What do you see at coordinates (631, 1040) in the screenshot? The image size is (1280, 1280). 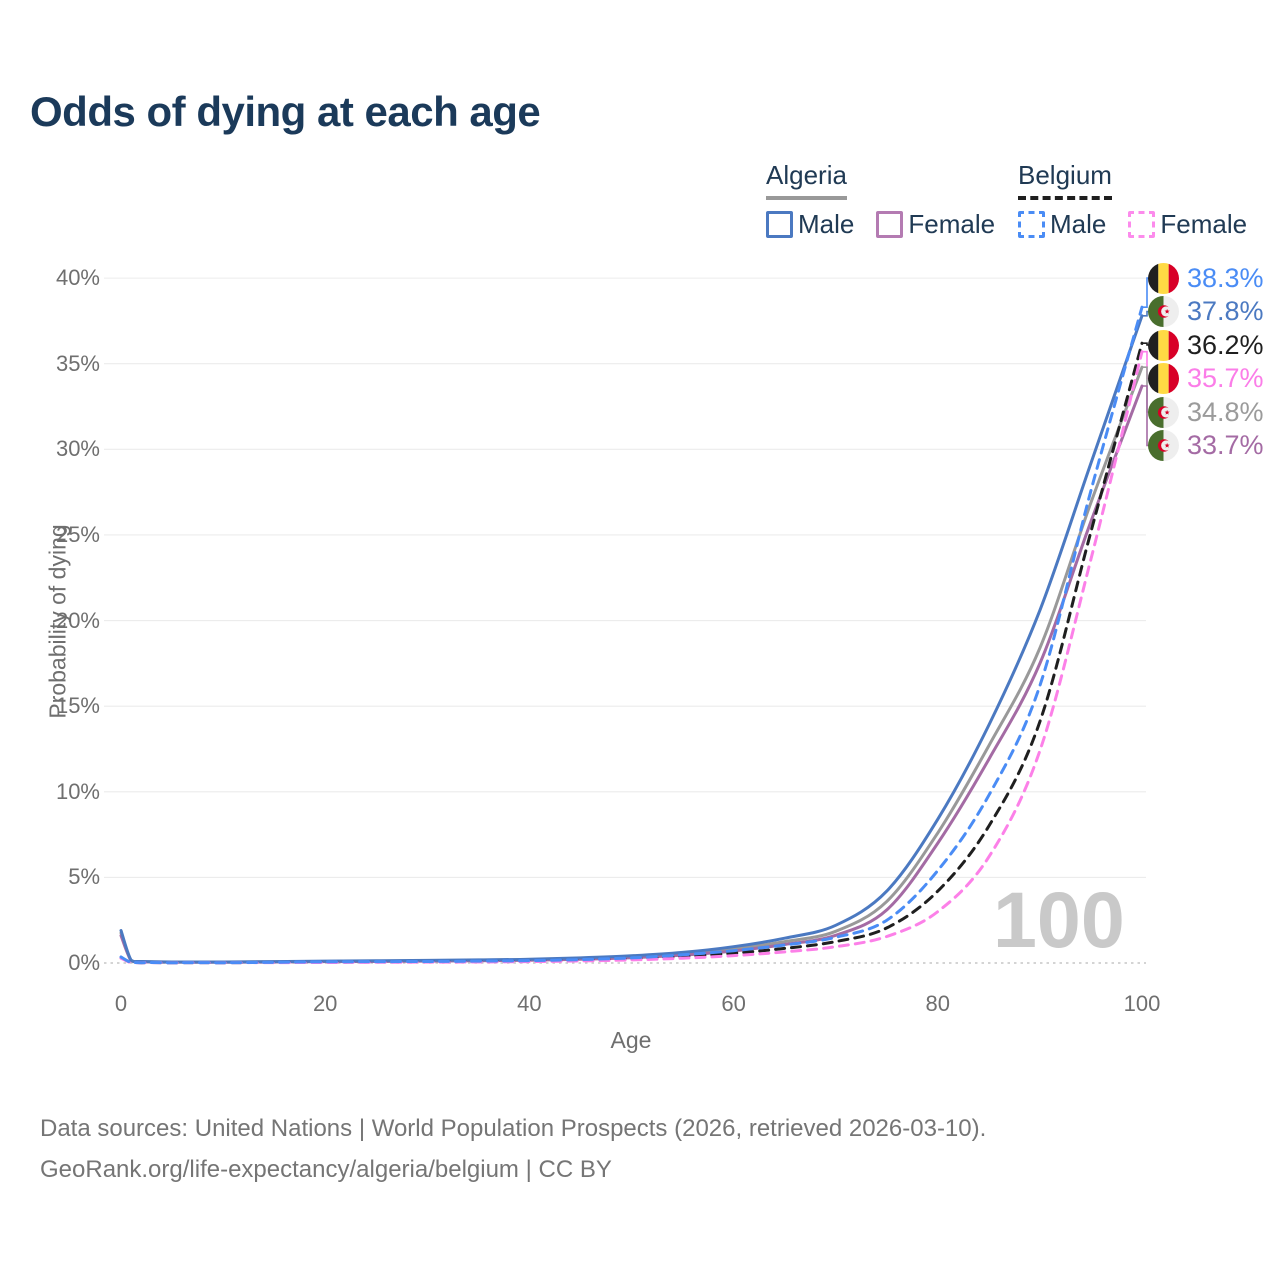 I see `x-axis-title: Age` at bounding box center [631, 1040].